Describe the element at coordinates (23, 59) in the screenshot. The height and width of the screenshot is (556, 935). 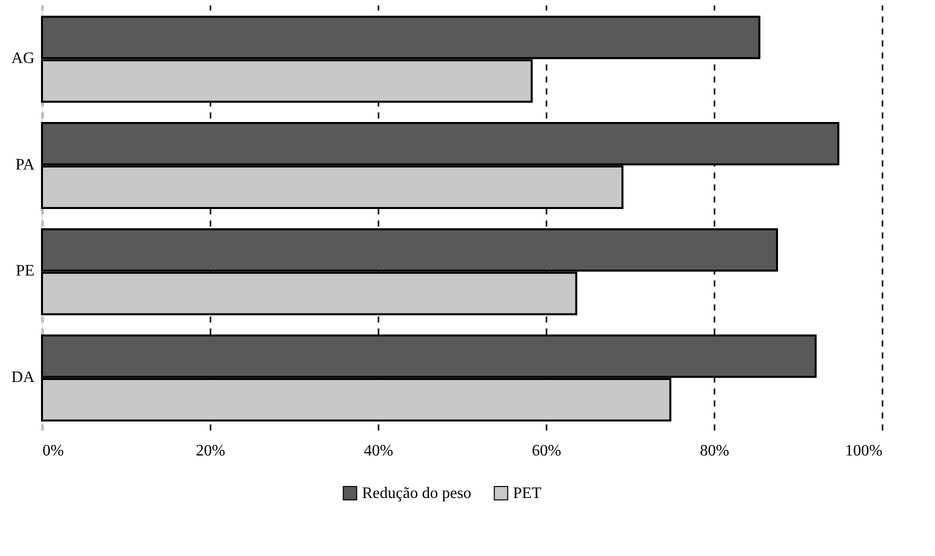
I see `y-tick-label: AG` at that location.